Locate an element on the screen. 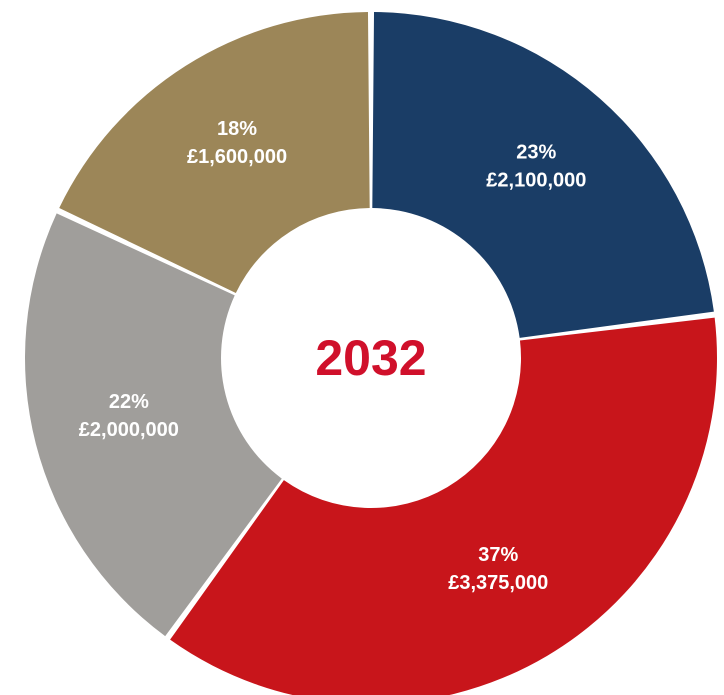 The image size is (724, 695). slice-percent-label-2: 22% is located at coordinates (129, 402).